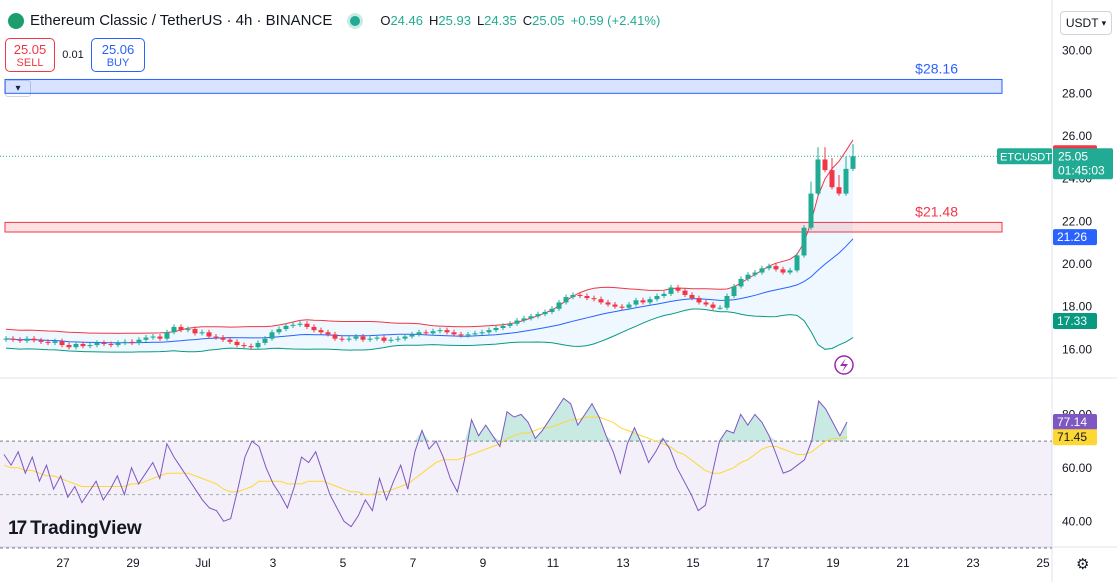 The height and width of the screenshot is (582, 1117). I want to click on time-axis-tick: 11, so click(553, 563).